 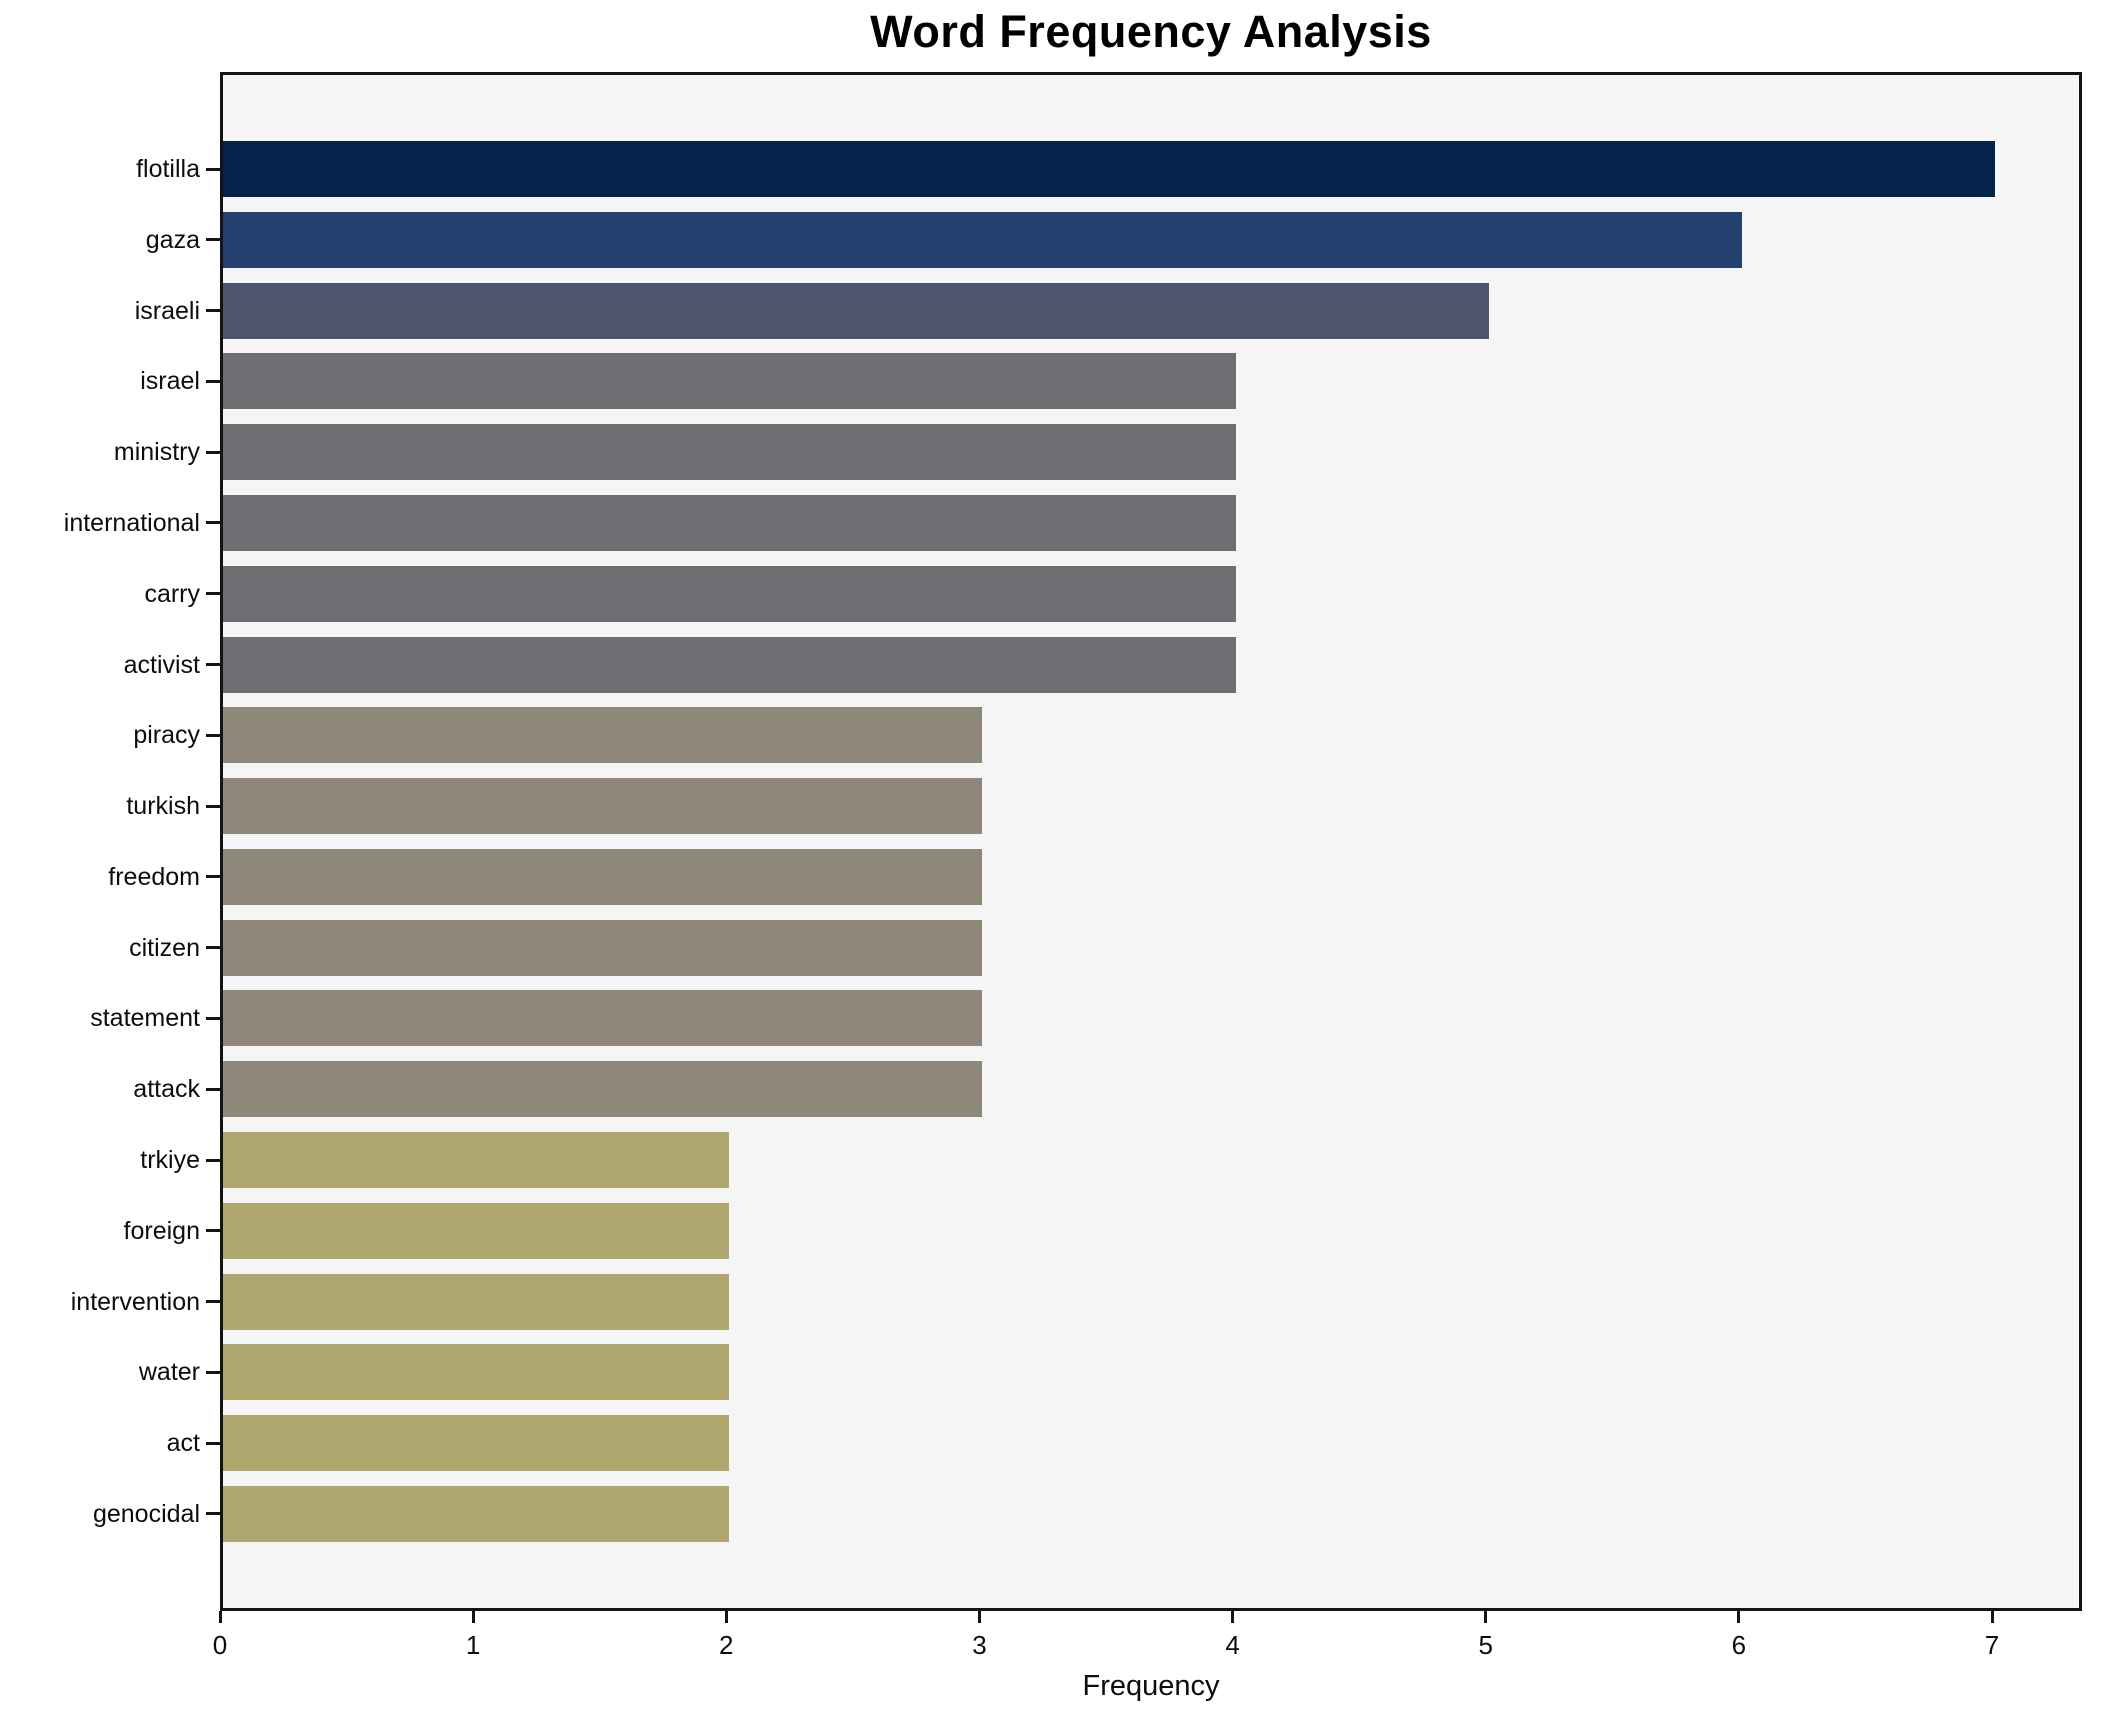 What do you see at coordinates (213, 1372) in the screenshot?
I see `y-tick-water` at bounding box center [213, 1372].